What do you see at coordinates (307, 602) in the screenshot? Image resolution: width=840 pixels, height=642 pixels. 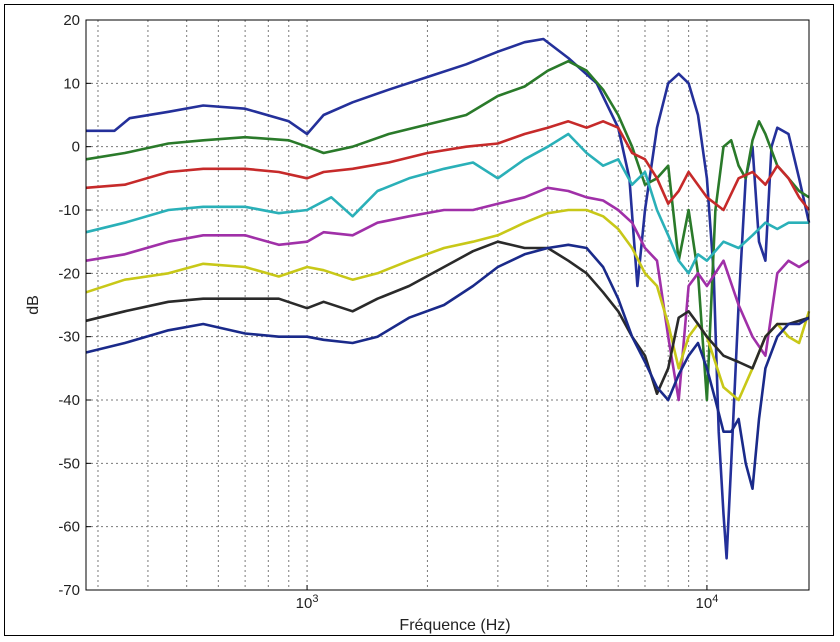 I see `x-tick-label: 10³` at bounding box center [307, 602].